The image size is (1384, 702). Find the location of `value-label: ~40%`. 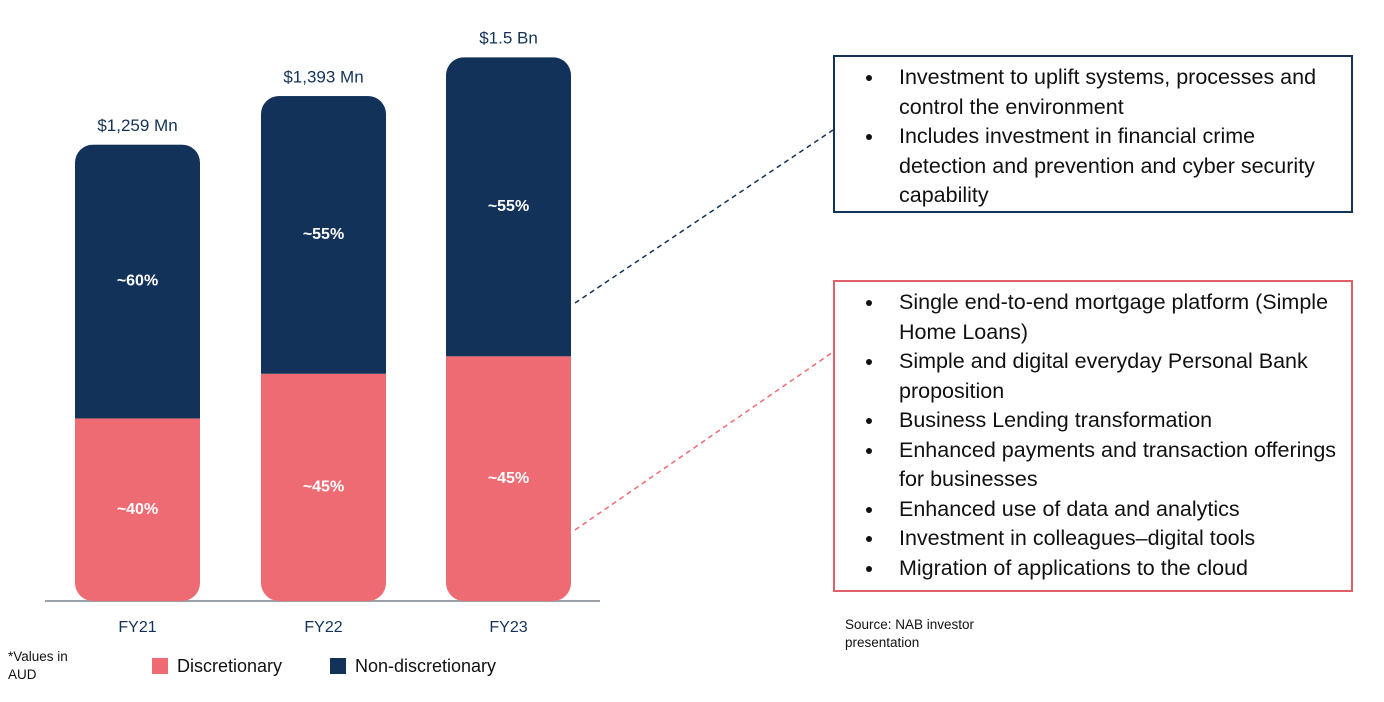

value-label: ~40% is located at coordinates (137, 509).